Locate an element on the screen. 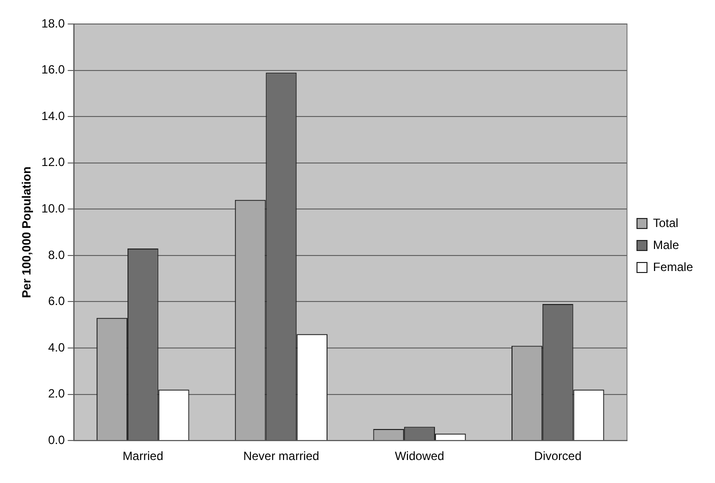 The image size is (715, 483). y-tick-label: 16.0 is located at coordinates (53, 69).